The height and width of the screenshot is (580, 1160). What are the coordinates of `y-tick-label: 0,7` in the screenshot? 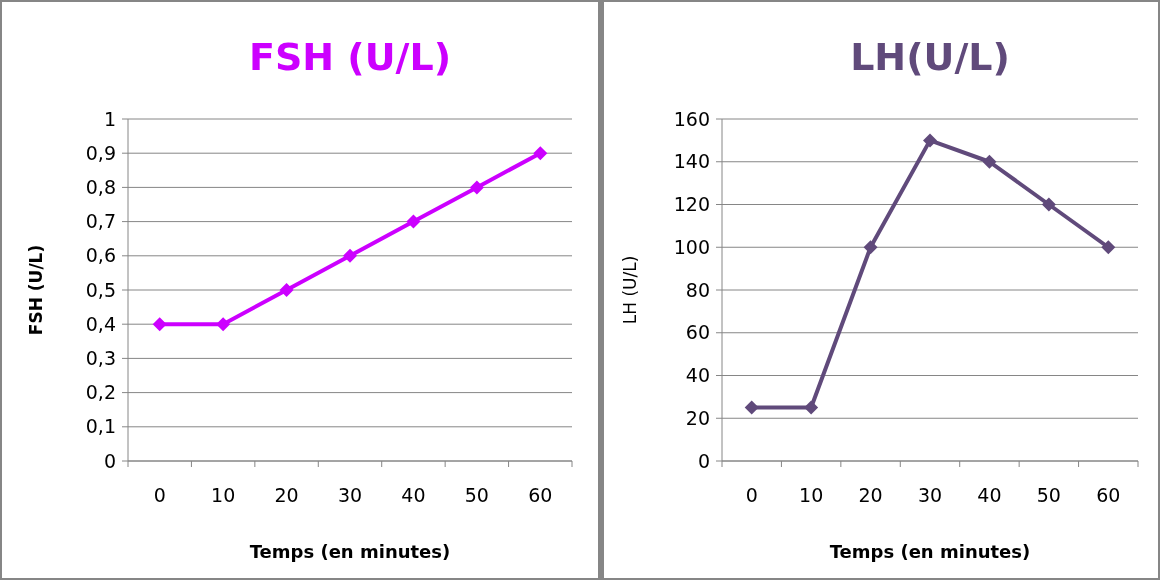 It's located at (100, 221).